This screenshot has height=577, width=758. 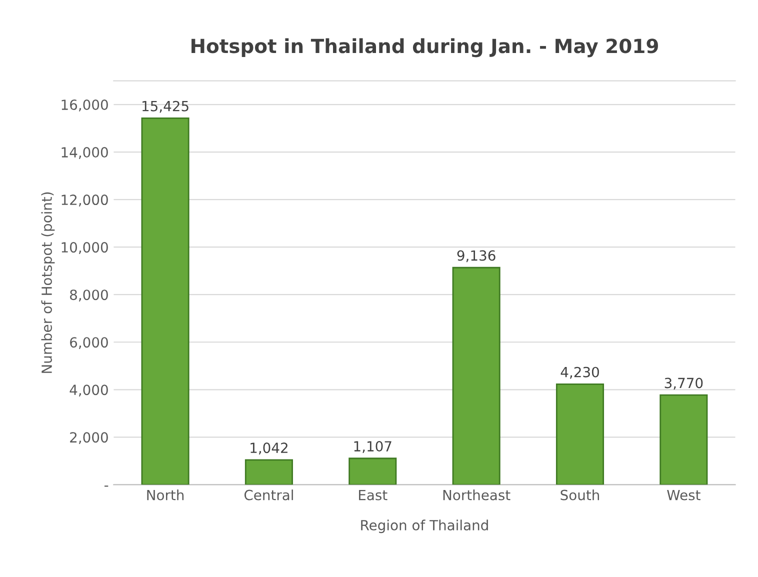 What do you see at coordinates (85, 153) in the screenshot?
I see `y-tick-label: 14,000` at bounding box center [85, 153].